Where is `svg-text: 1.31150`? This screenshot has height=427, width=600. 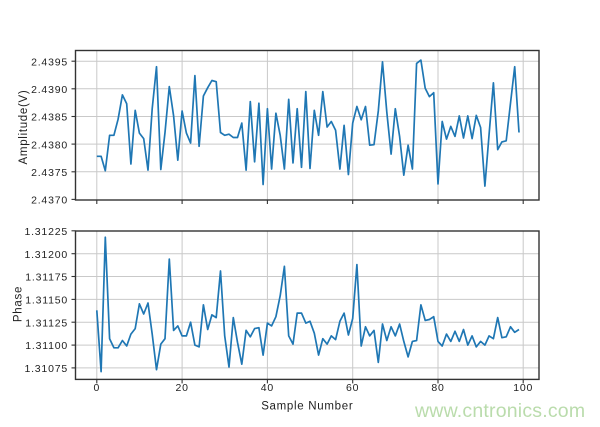
svg-text: 1.31150 is located at coordinates (46, 301).